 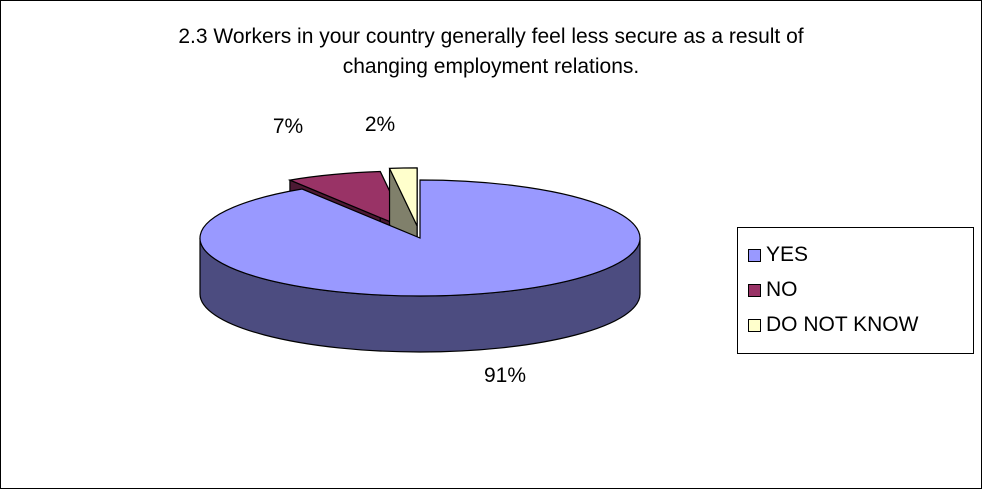 I want to click on slice-top-no, so click(x=348, y=200).